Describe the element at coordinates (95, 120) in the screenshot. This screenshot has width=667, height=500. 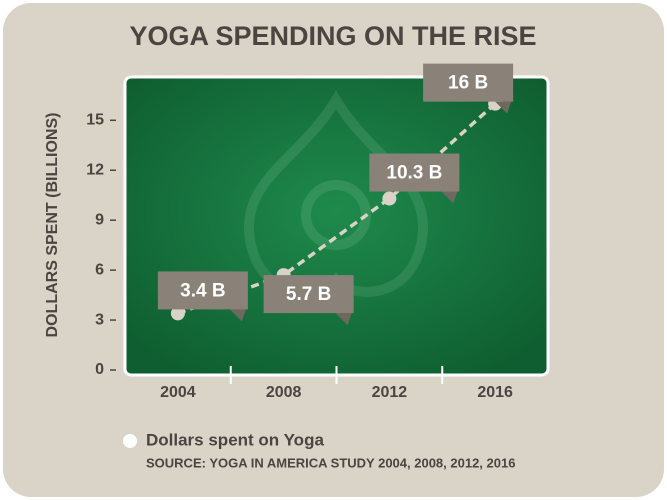
I see `y-tick-label: 15` at that location.